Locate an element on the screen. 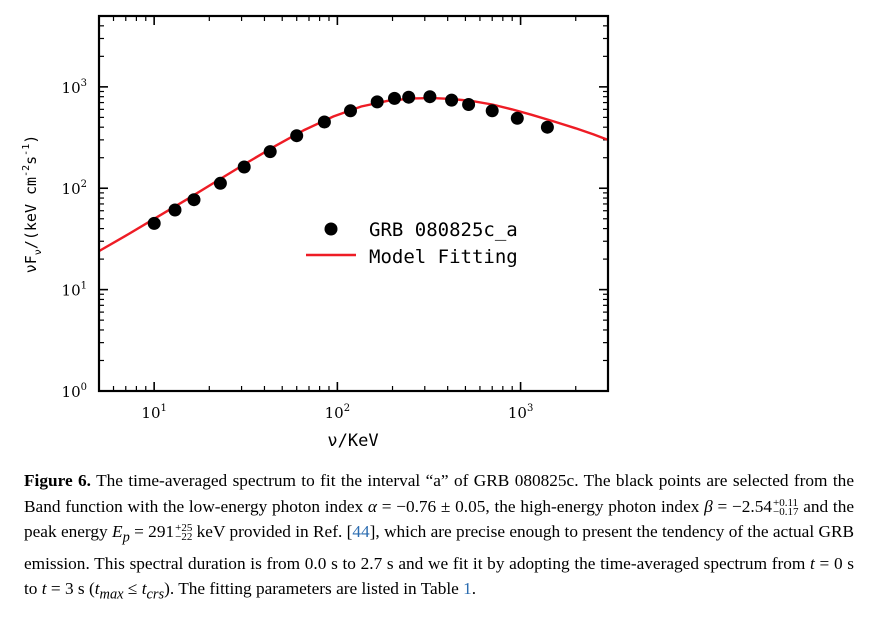 This screenshot has width=877, height=627. model-fitting-line is located at coordinates (353, 174).